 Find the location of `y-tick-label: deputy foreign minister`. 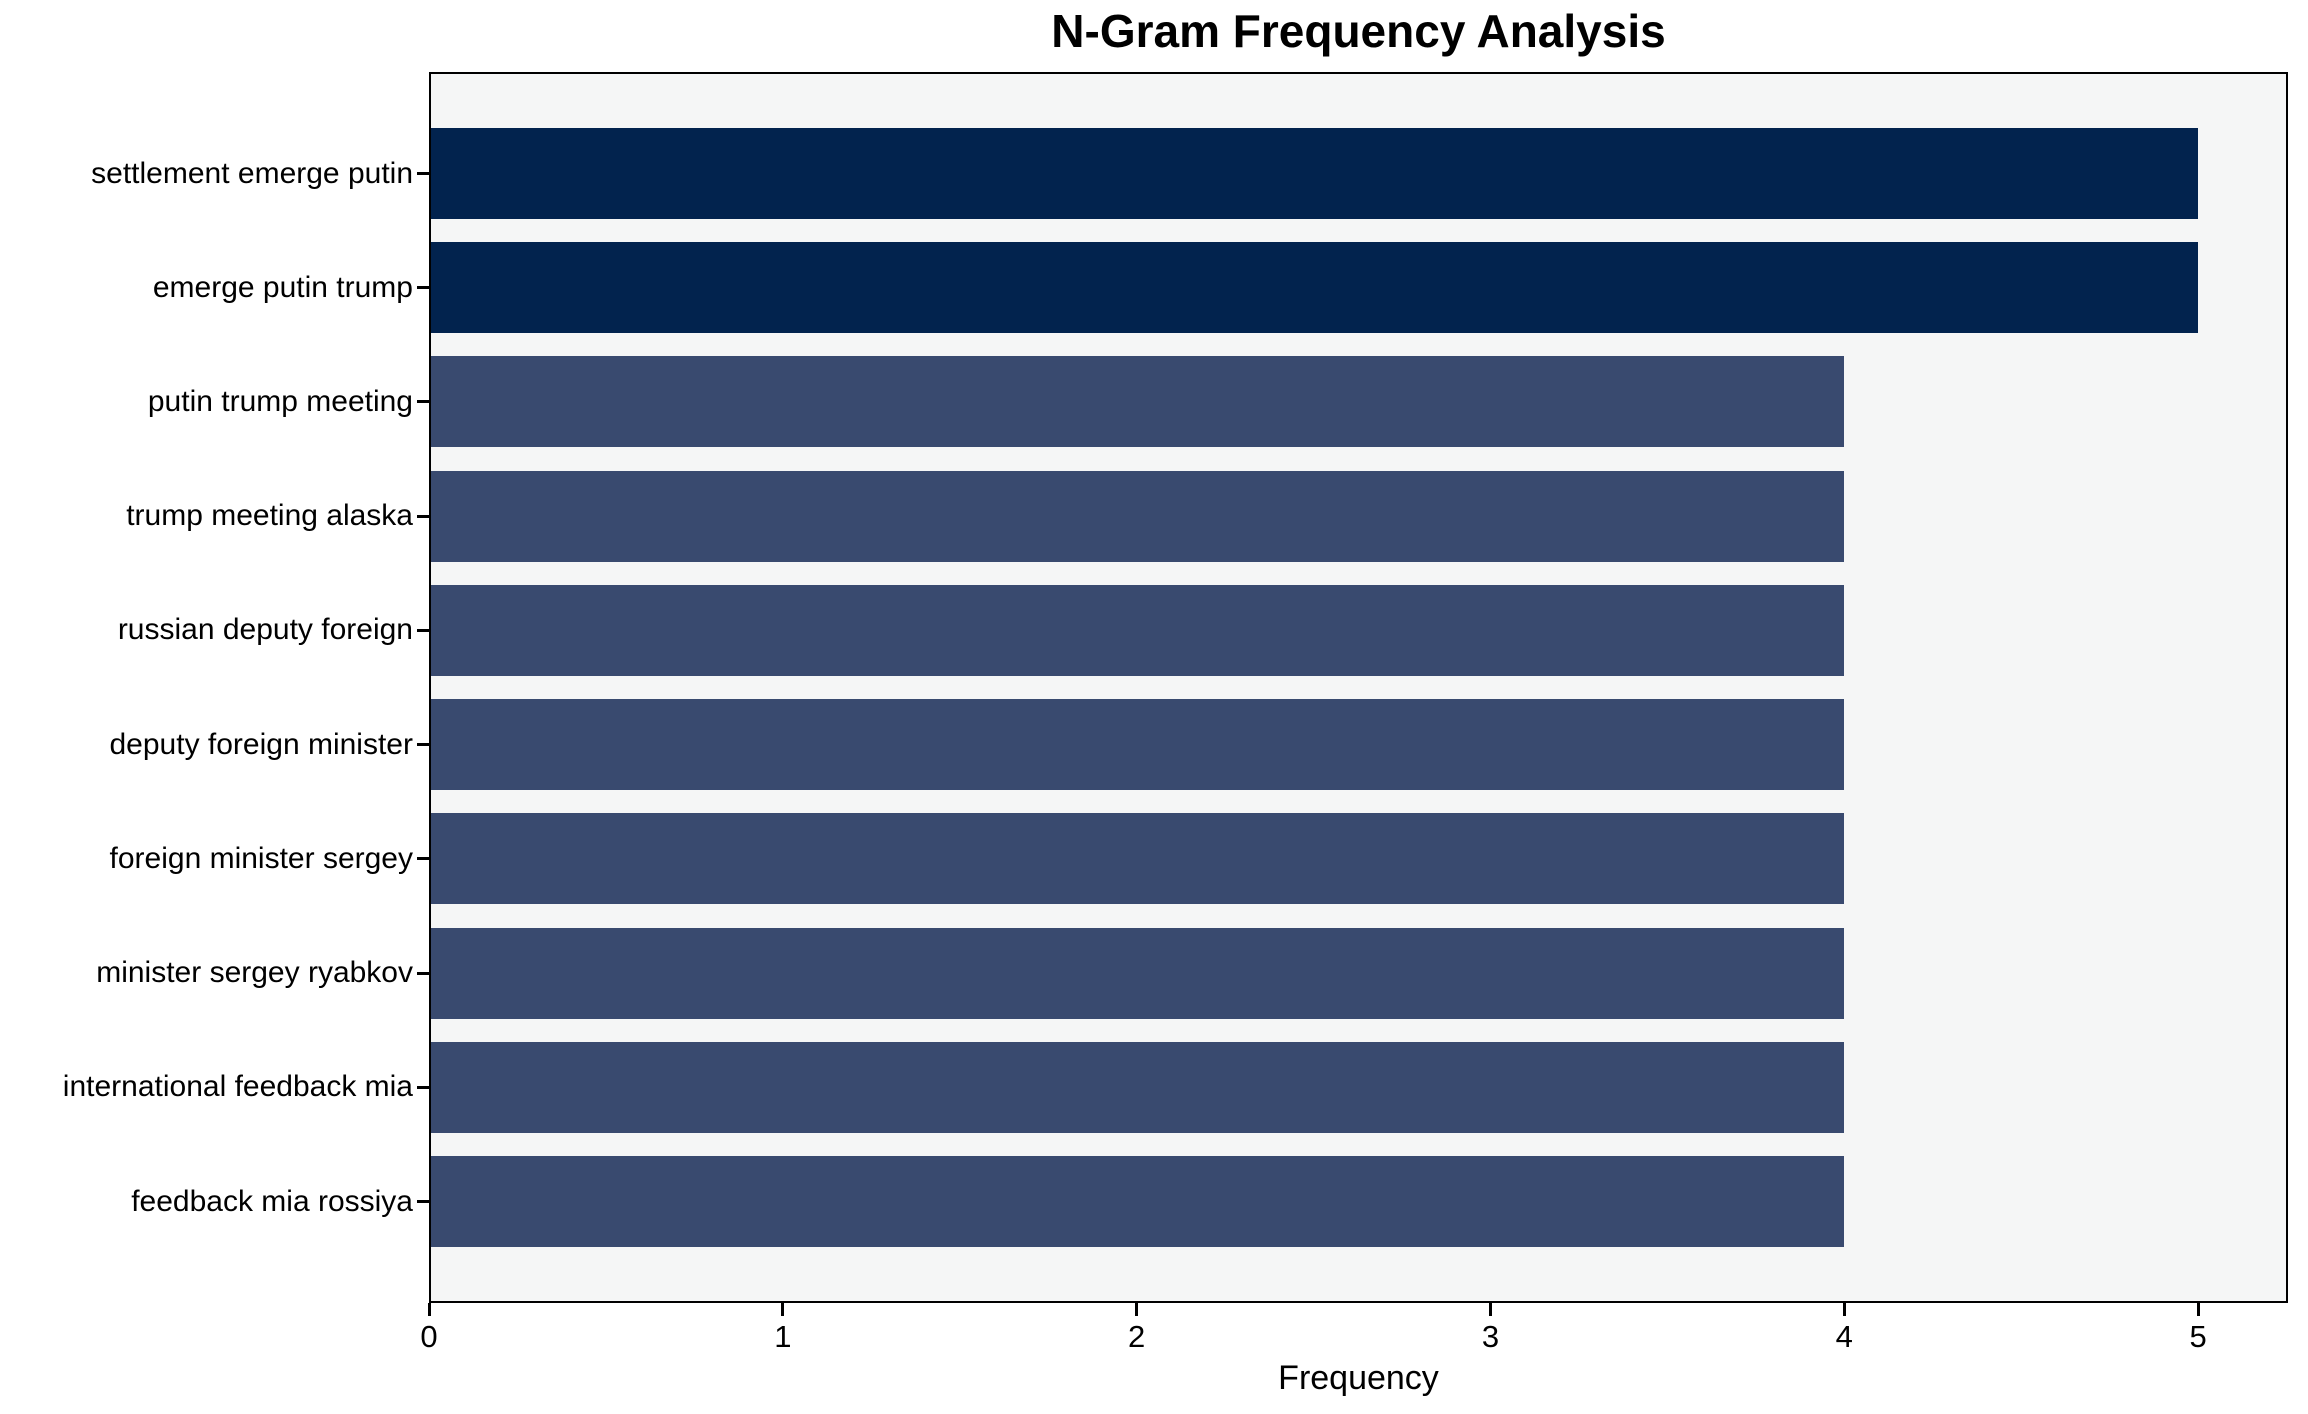

y-tick-label: deputy foreign minister is located at coordinates (261, 744).